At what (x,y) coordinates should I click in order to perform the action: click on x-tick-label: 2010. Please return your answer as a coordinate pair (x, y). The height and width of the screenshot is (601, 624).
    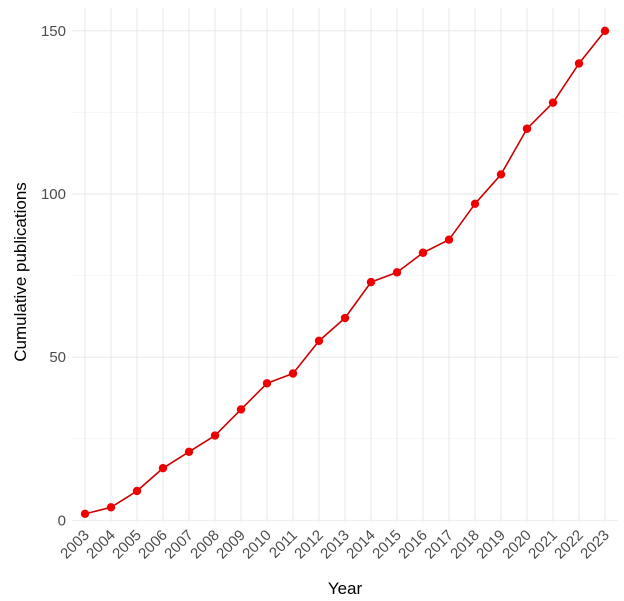
    Looking at the image, I should click on (257, 545).